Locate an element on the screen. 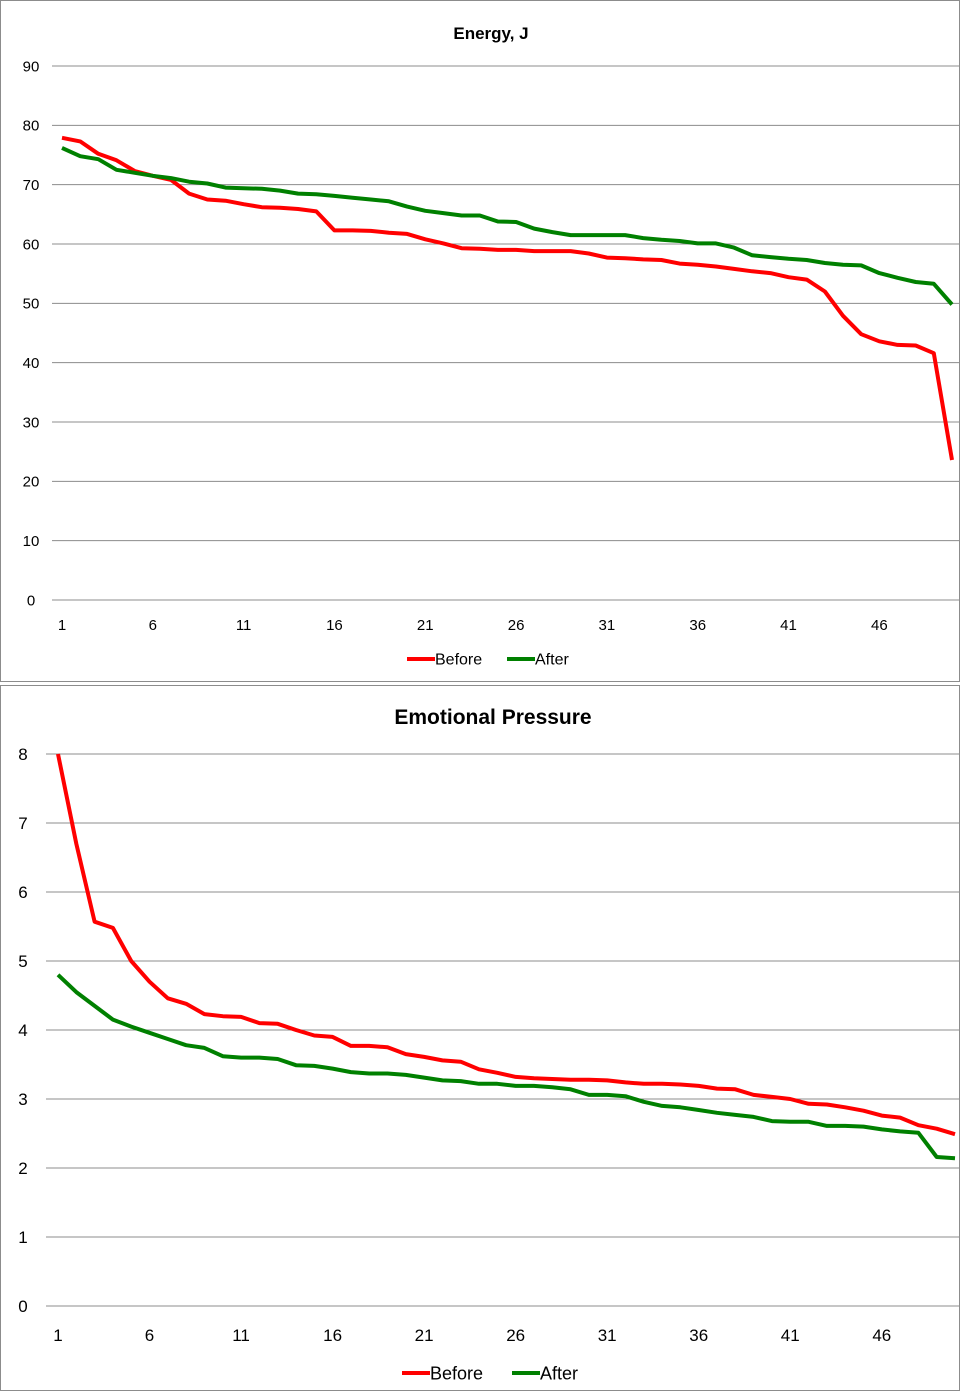 Image resolution: width=962 pixels, height=1392 pixels. y-tick-label: 30 is located at coordinates (31, 422).